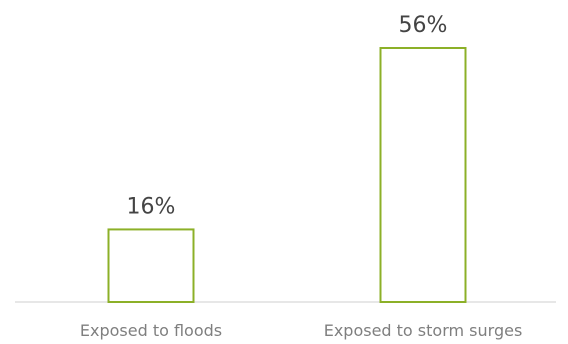 The height and width of the screenshot is (344, 568). I want to click on data-label-0: 16%, so click(151, 206).